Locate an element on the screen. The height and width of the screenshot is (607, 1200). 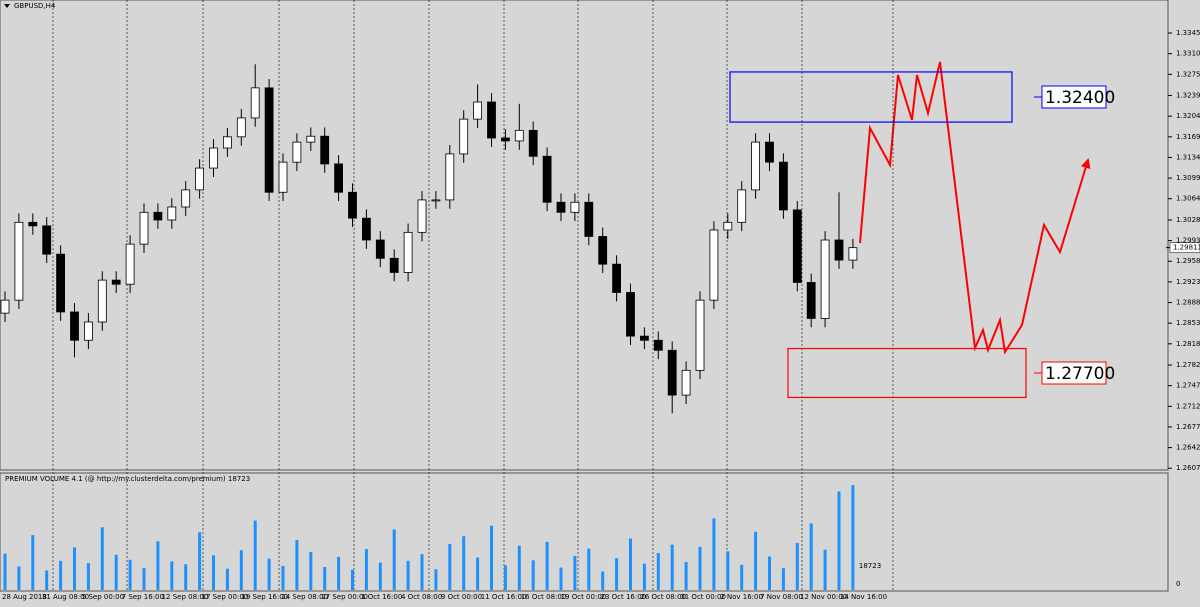
y-tick-label: 1.29930 is located at coordinates (1188, 241).